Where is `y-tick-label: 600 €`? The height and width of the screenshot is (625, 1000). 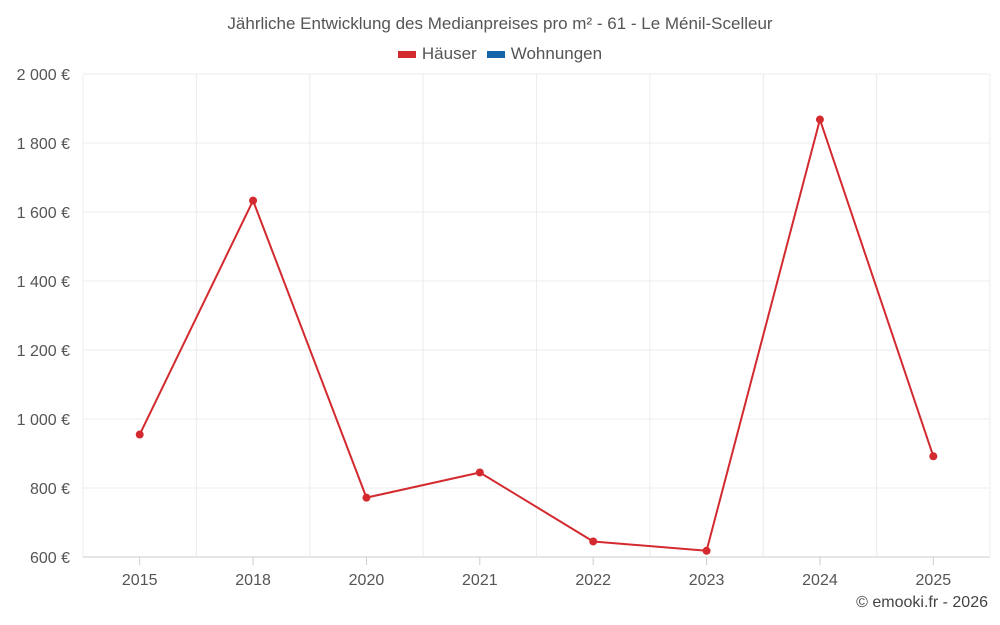 y-tick-label: 600 € is located at coordinates (50, 558).